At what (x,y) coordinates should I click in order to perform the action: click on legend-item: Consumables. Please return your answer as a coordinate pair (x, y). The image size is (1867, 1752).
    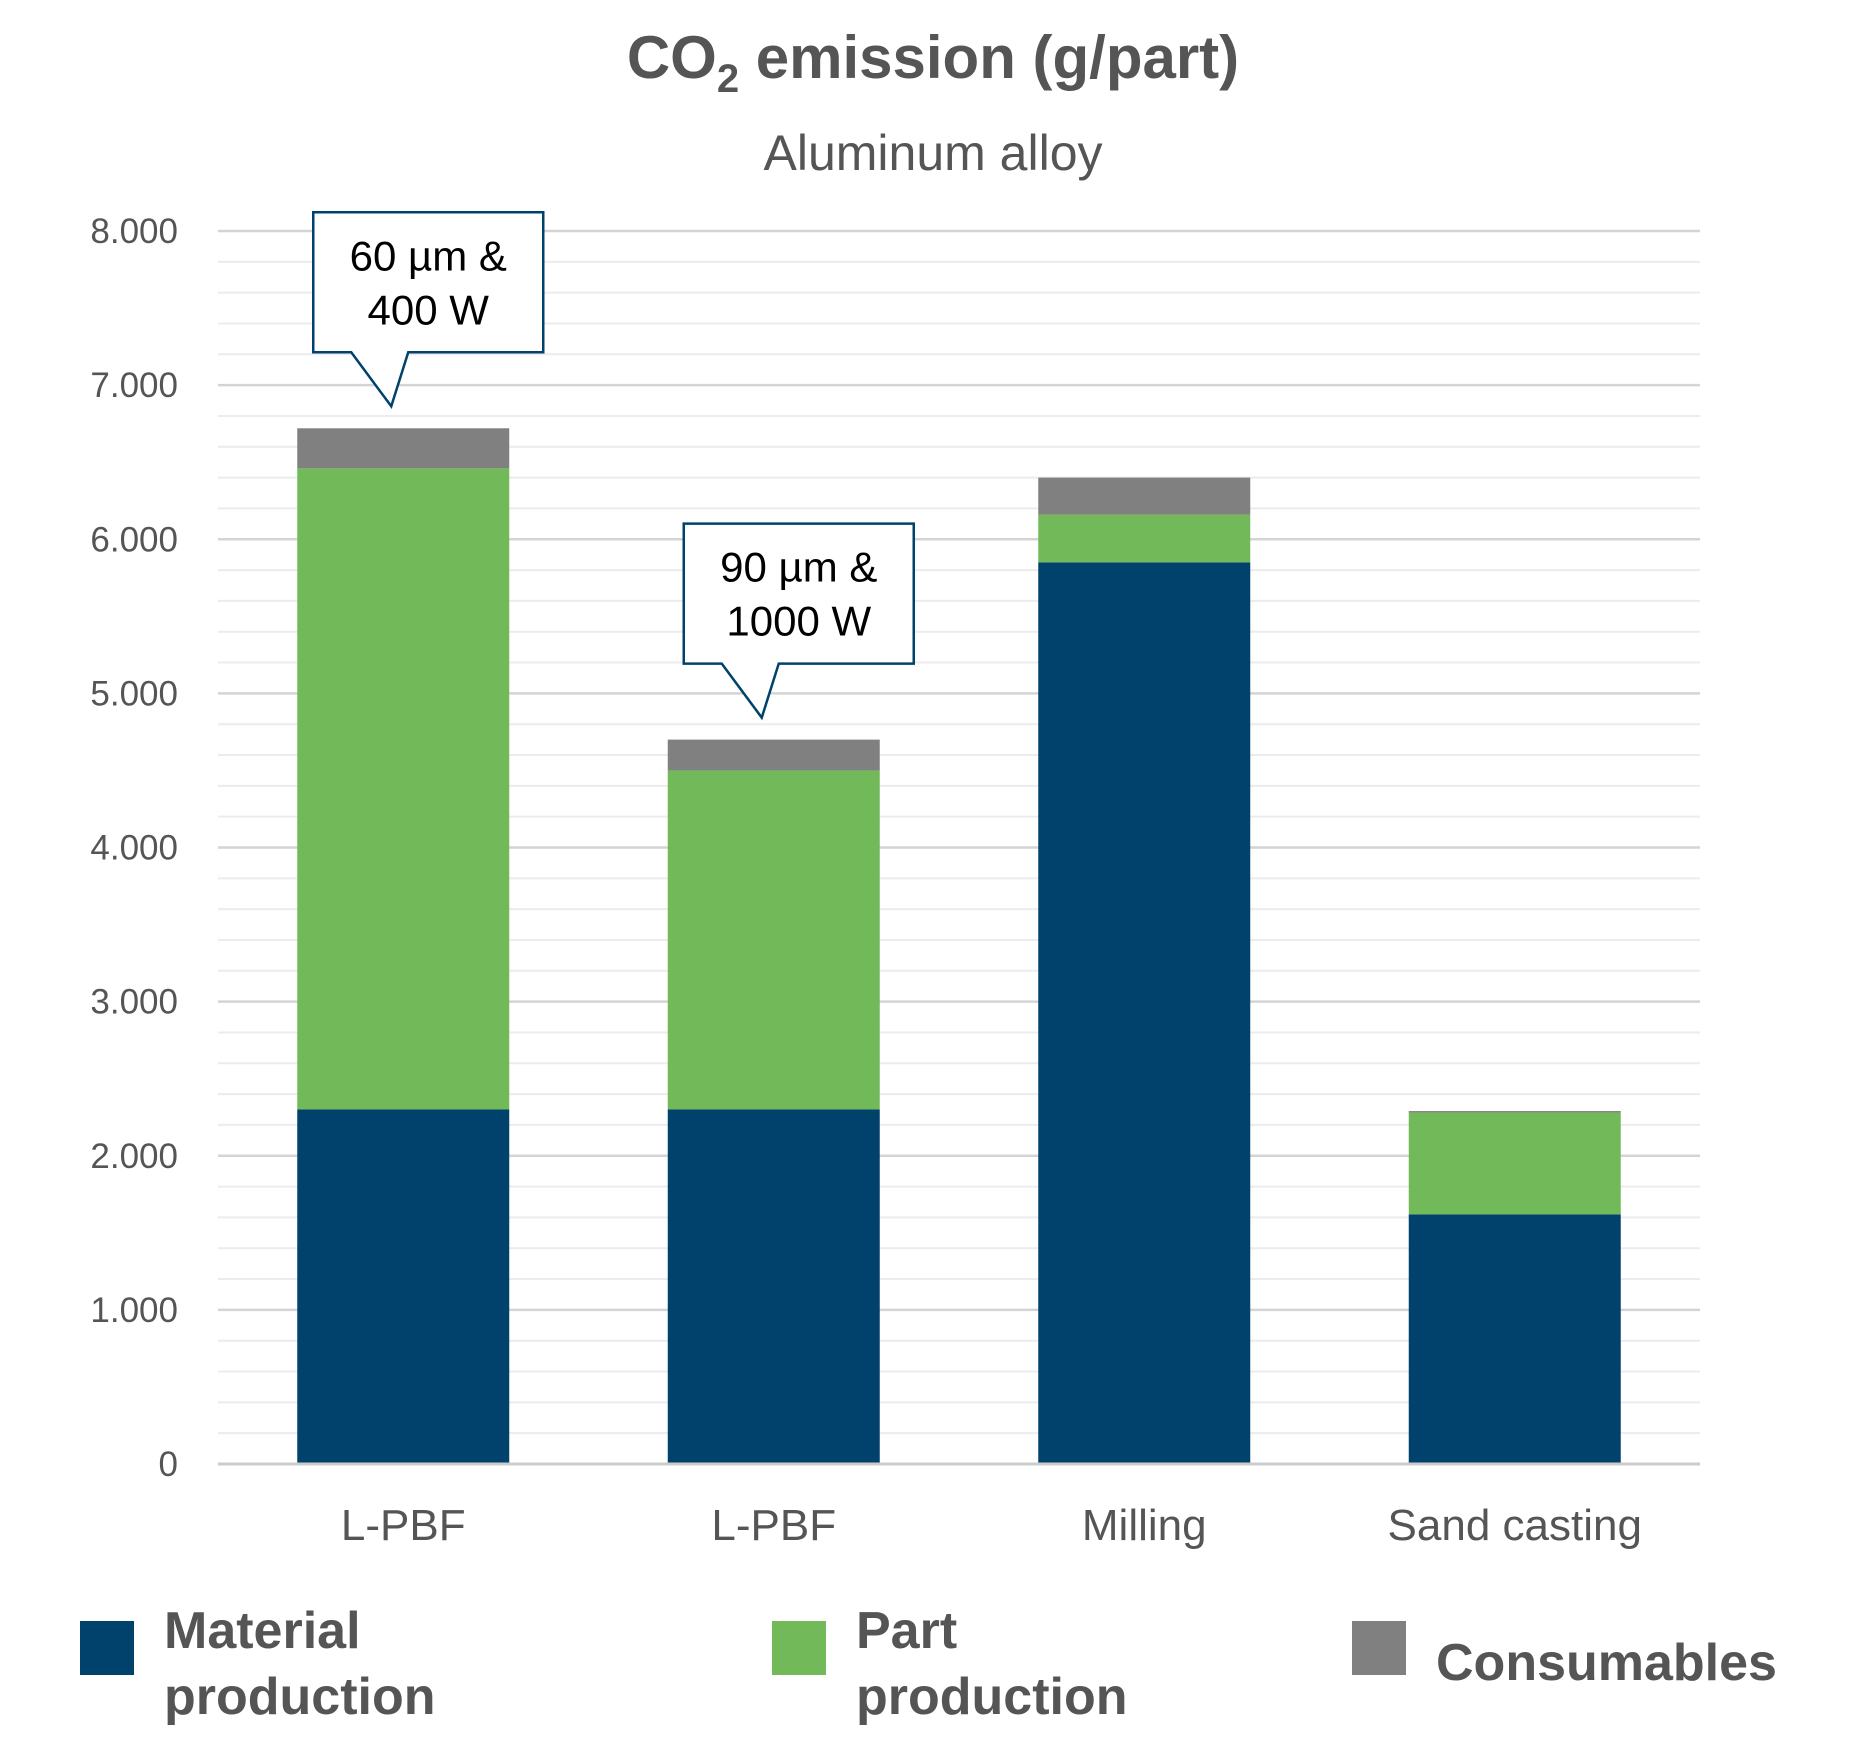
    Looking at the image, I should click on (1564, 1656).